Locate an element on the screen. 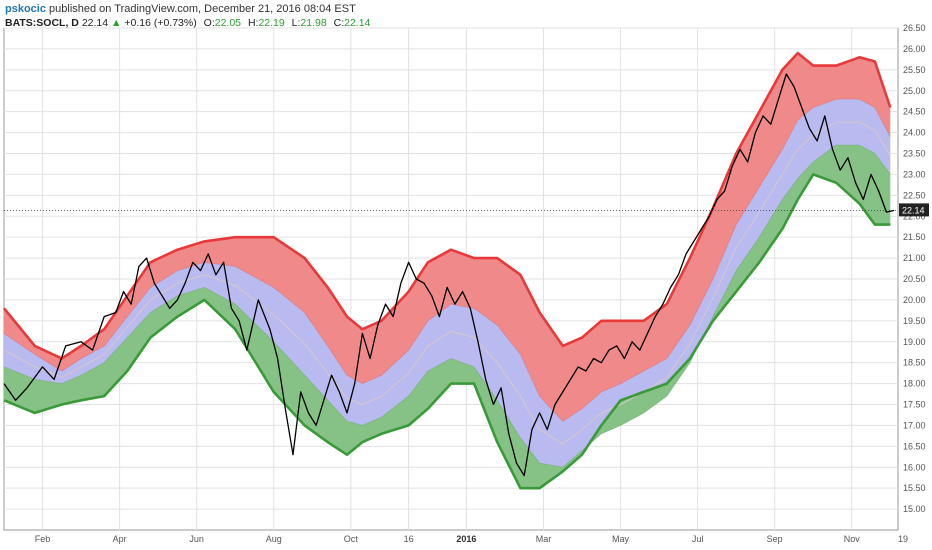 The height and width of the screenshot is (550, 932). y-tick-label: 19.00 is located at coordinates (914, 342).